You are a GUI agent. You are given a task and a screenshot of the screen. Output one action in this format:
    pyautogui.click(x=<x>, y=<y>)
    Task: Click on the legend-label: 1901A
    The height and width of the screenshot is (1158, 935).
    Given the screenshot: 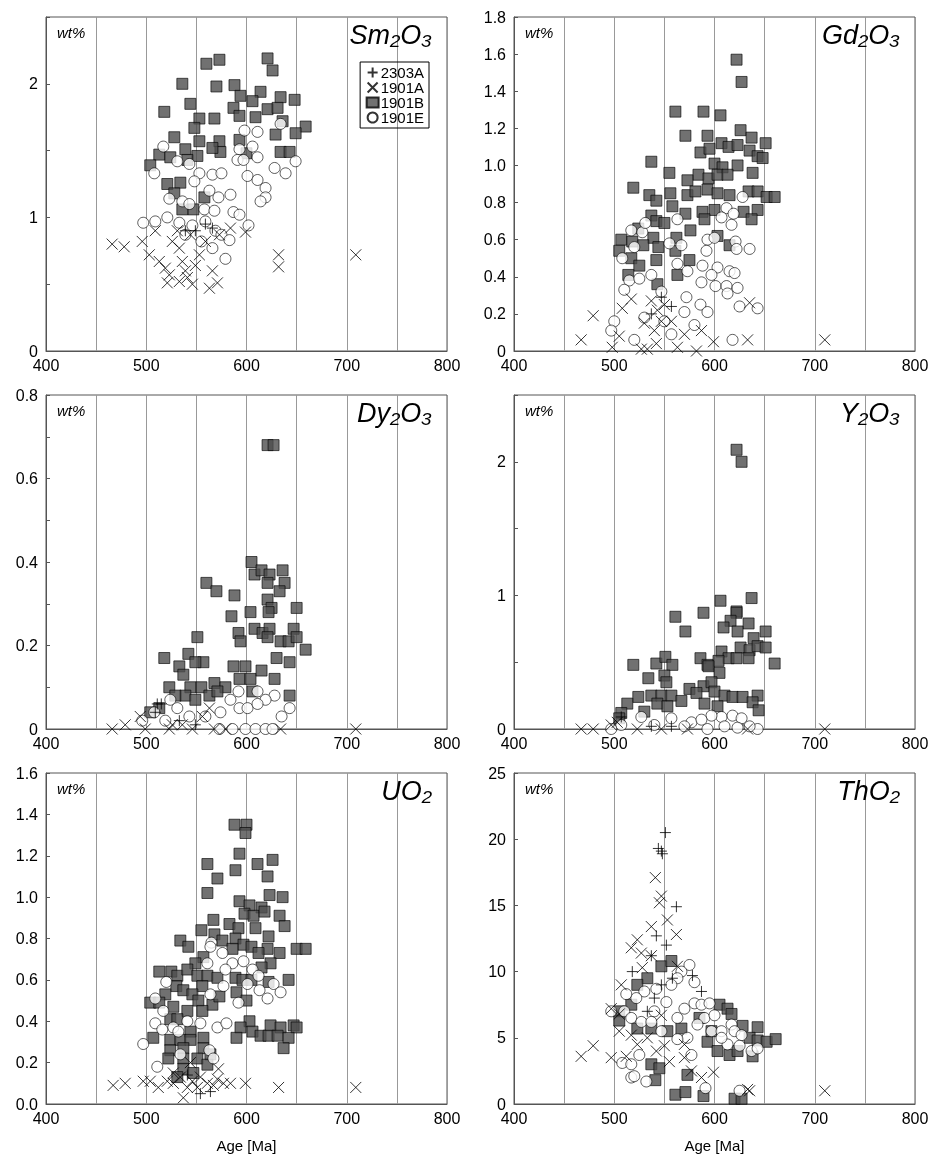 What is the action you would take?
    pyautogui.click(x=402, y=87)
    